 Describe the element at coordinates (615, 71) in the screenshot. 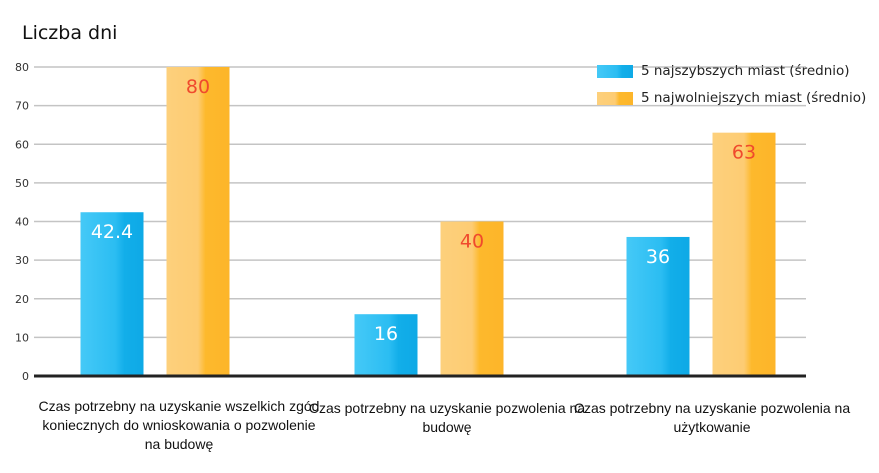

I see `legend-swatch-fast` at that location.